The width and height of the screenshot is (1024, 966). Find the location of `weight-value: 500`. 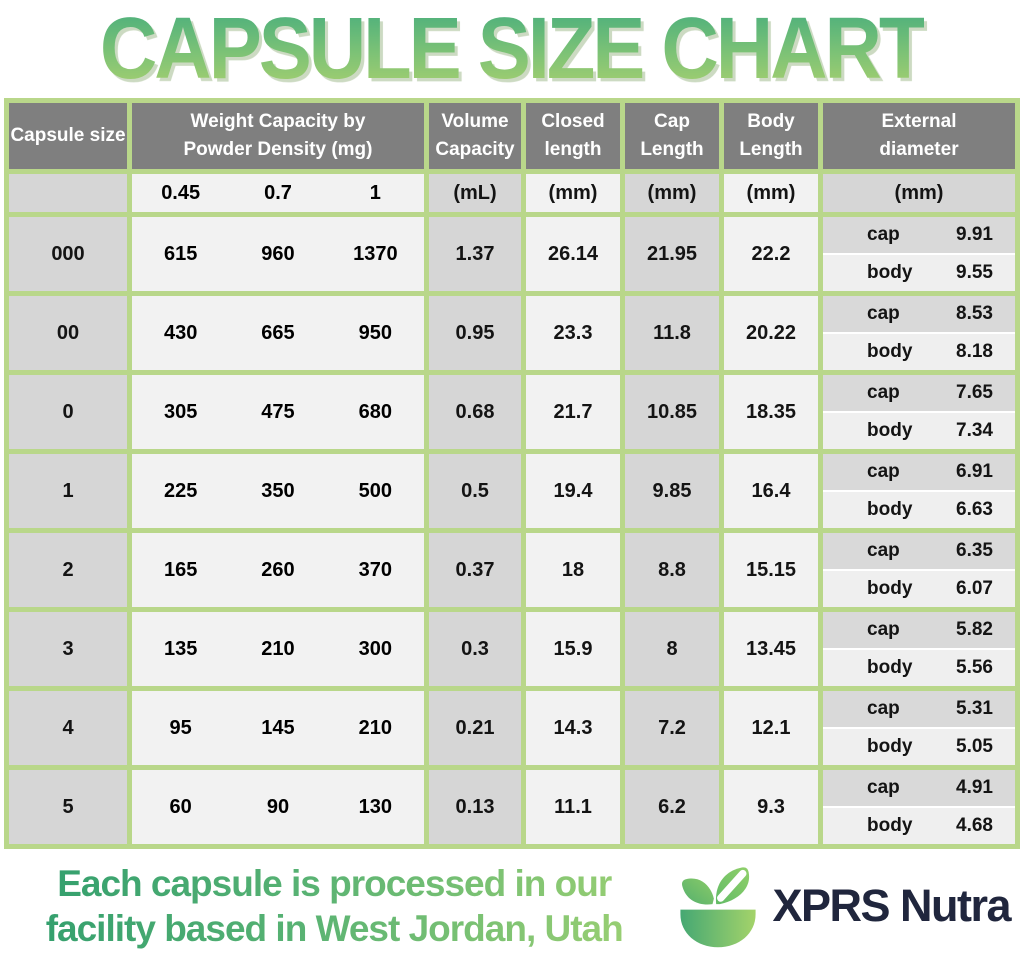

weight-value: 500 is located at coordinates (375, 490).